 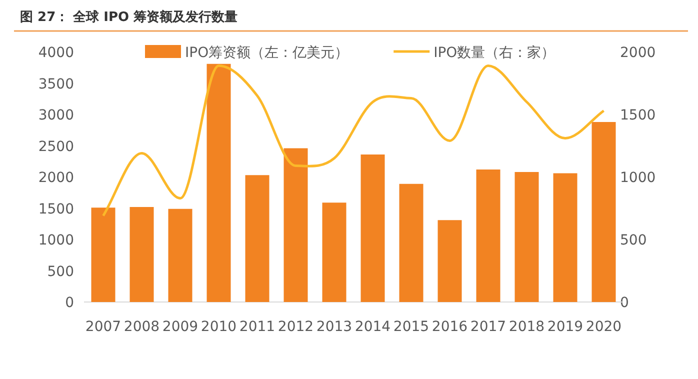 What do you see at coordinates (604, 327) in the screenshot?
I see `x-tick-label: 2020` at bounding box center [604, 327].